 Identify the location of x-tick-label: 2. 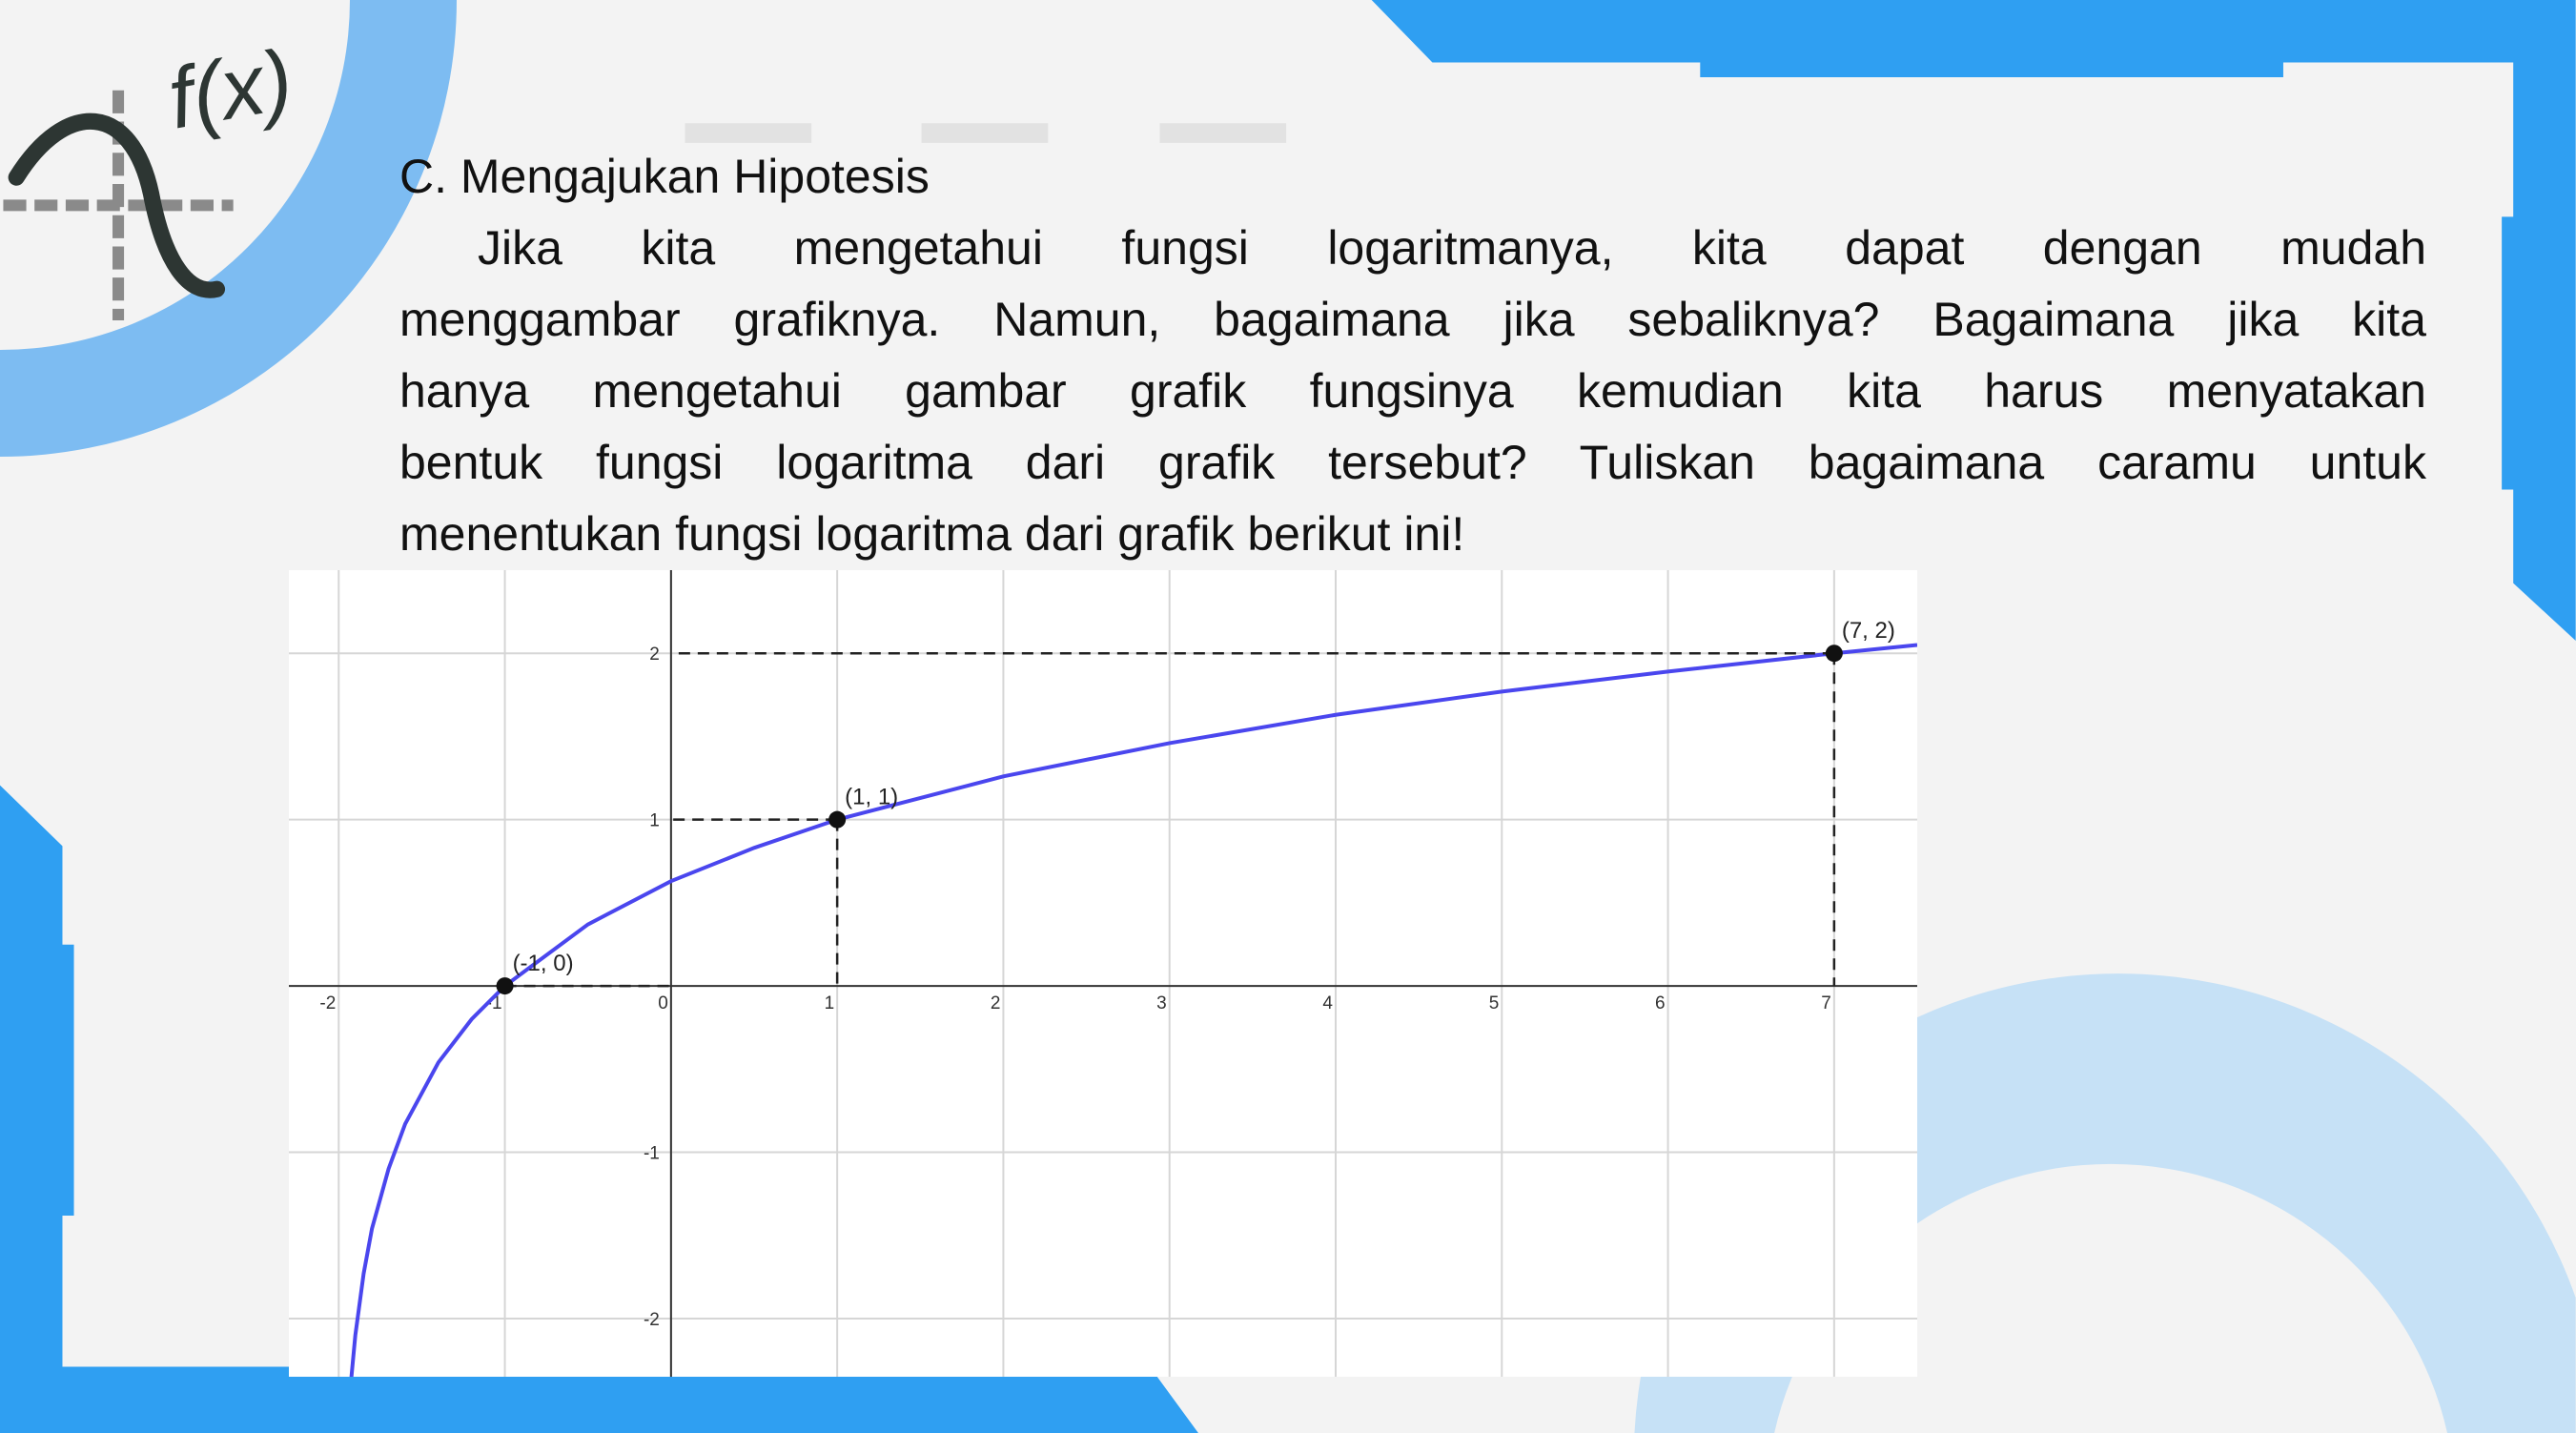
(996, 1003).